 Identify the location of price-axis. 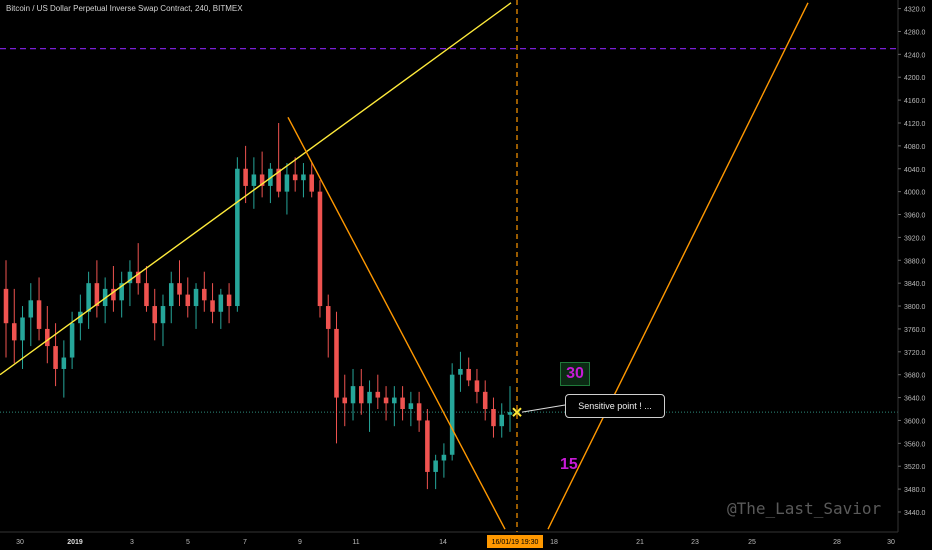
(915, 275).